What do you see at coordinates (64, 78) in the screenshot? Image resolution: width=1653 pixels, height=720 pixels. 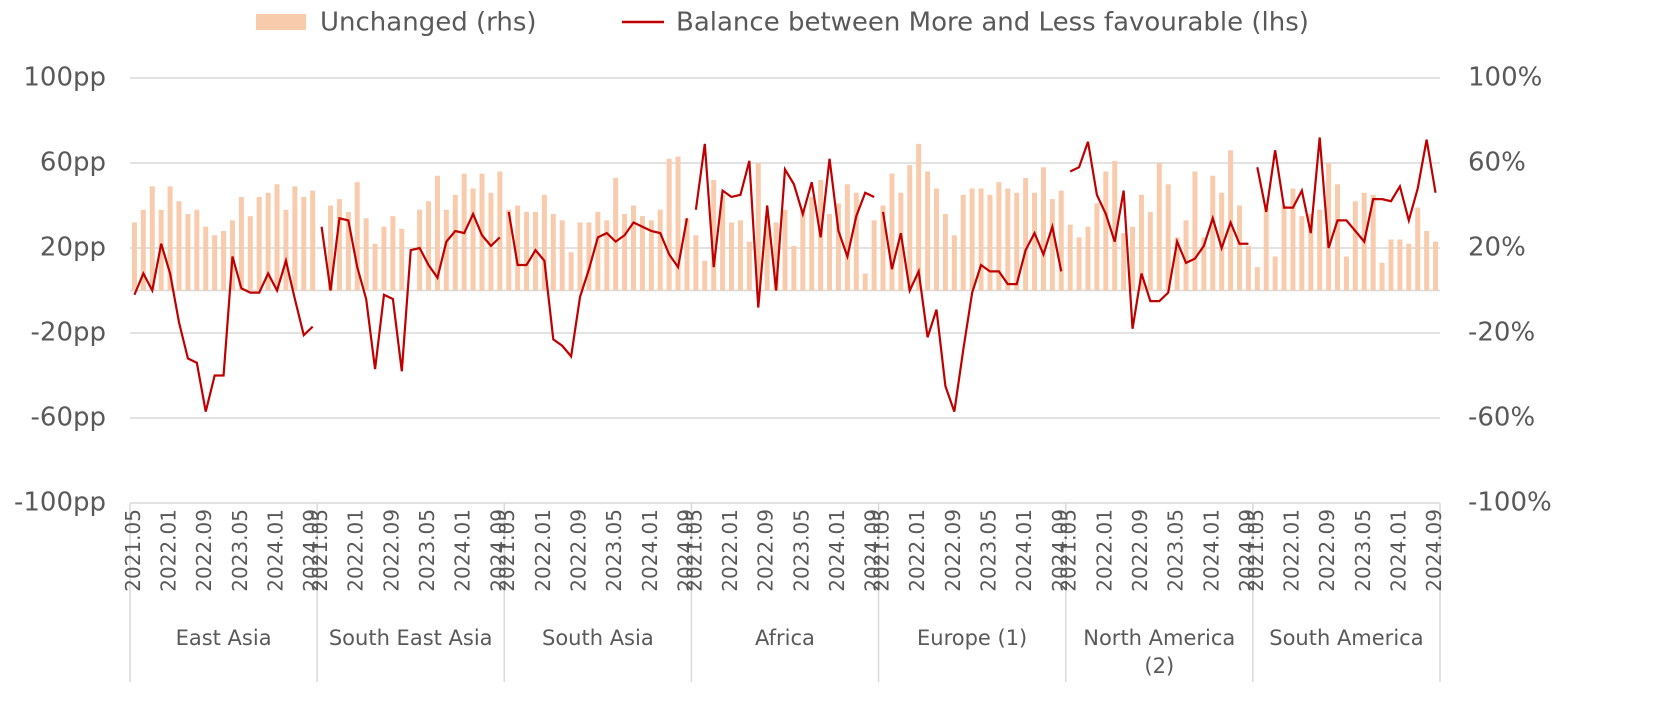 I see `y-tick-label: 100pp` at bounding box center [64, 78].